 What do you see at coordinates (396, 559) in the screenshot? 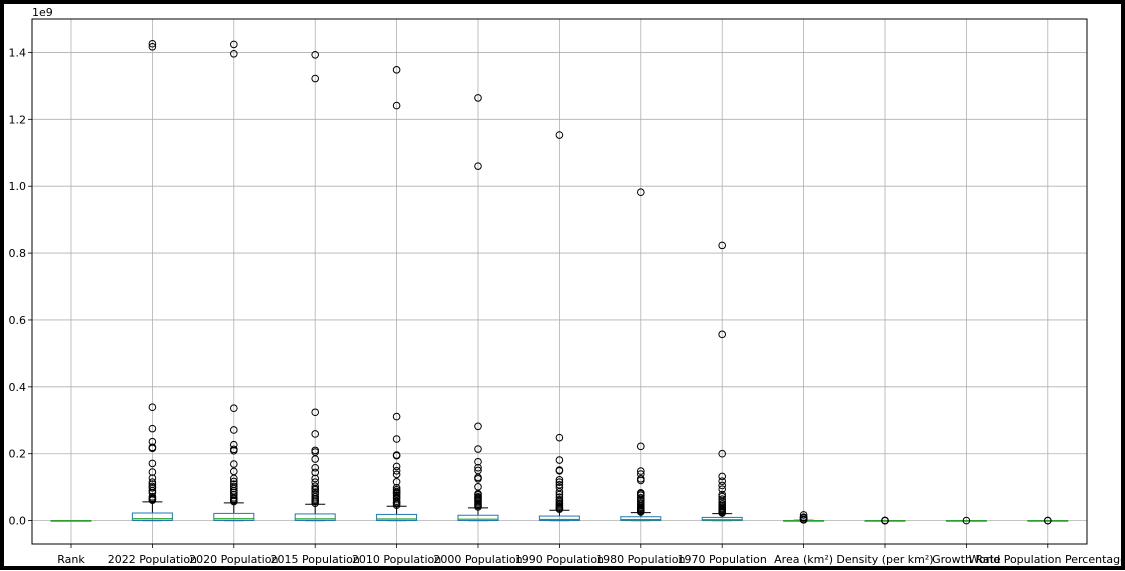
I see `x-tick-label: 2010 Population` at bounding box center [396, 559].